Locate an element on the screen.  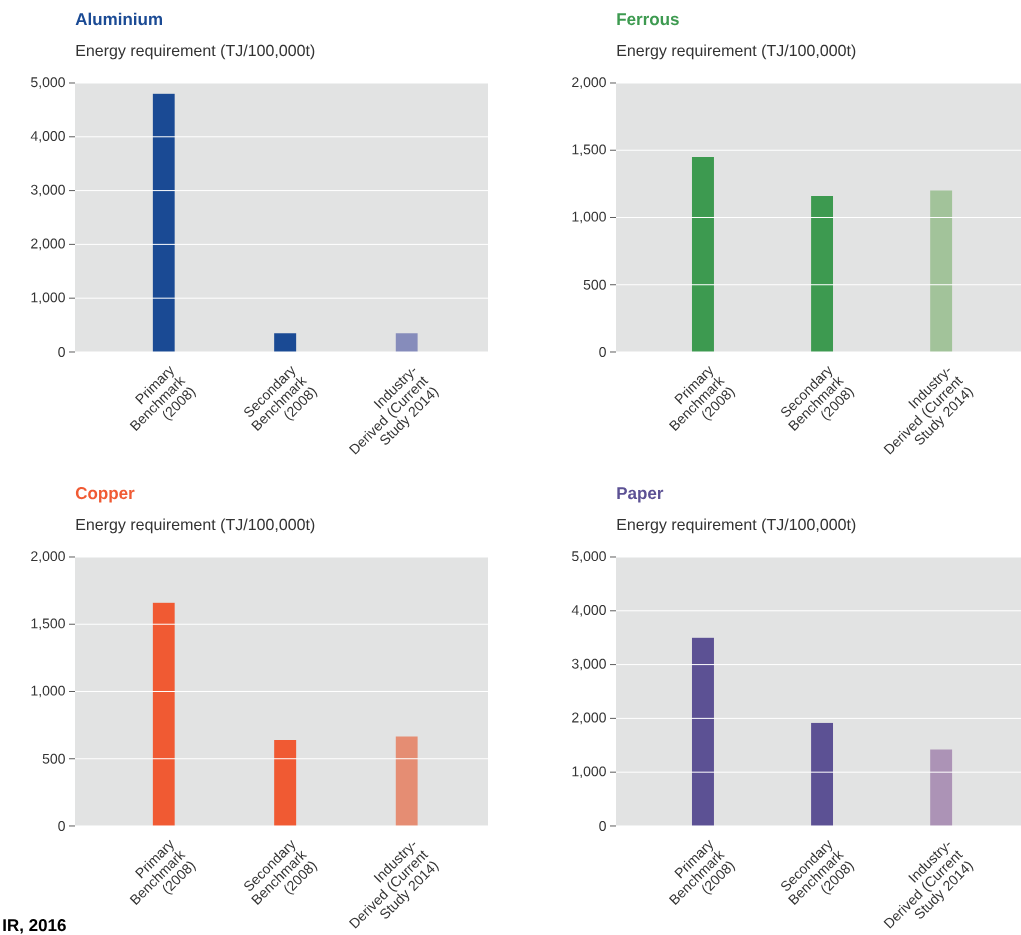
chart-title: Aluminium is located at coordinates (118, 19).